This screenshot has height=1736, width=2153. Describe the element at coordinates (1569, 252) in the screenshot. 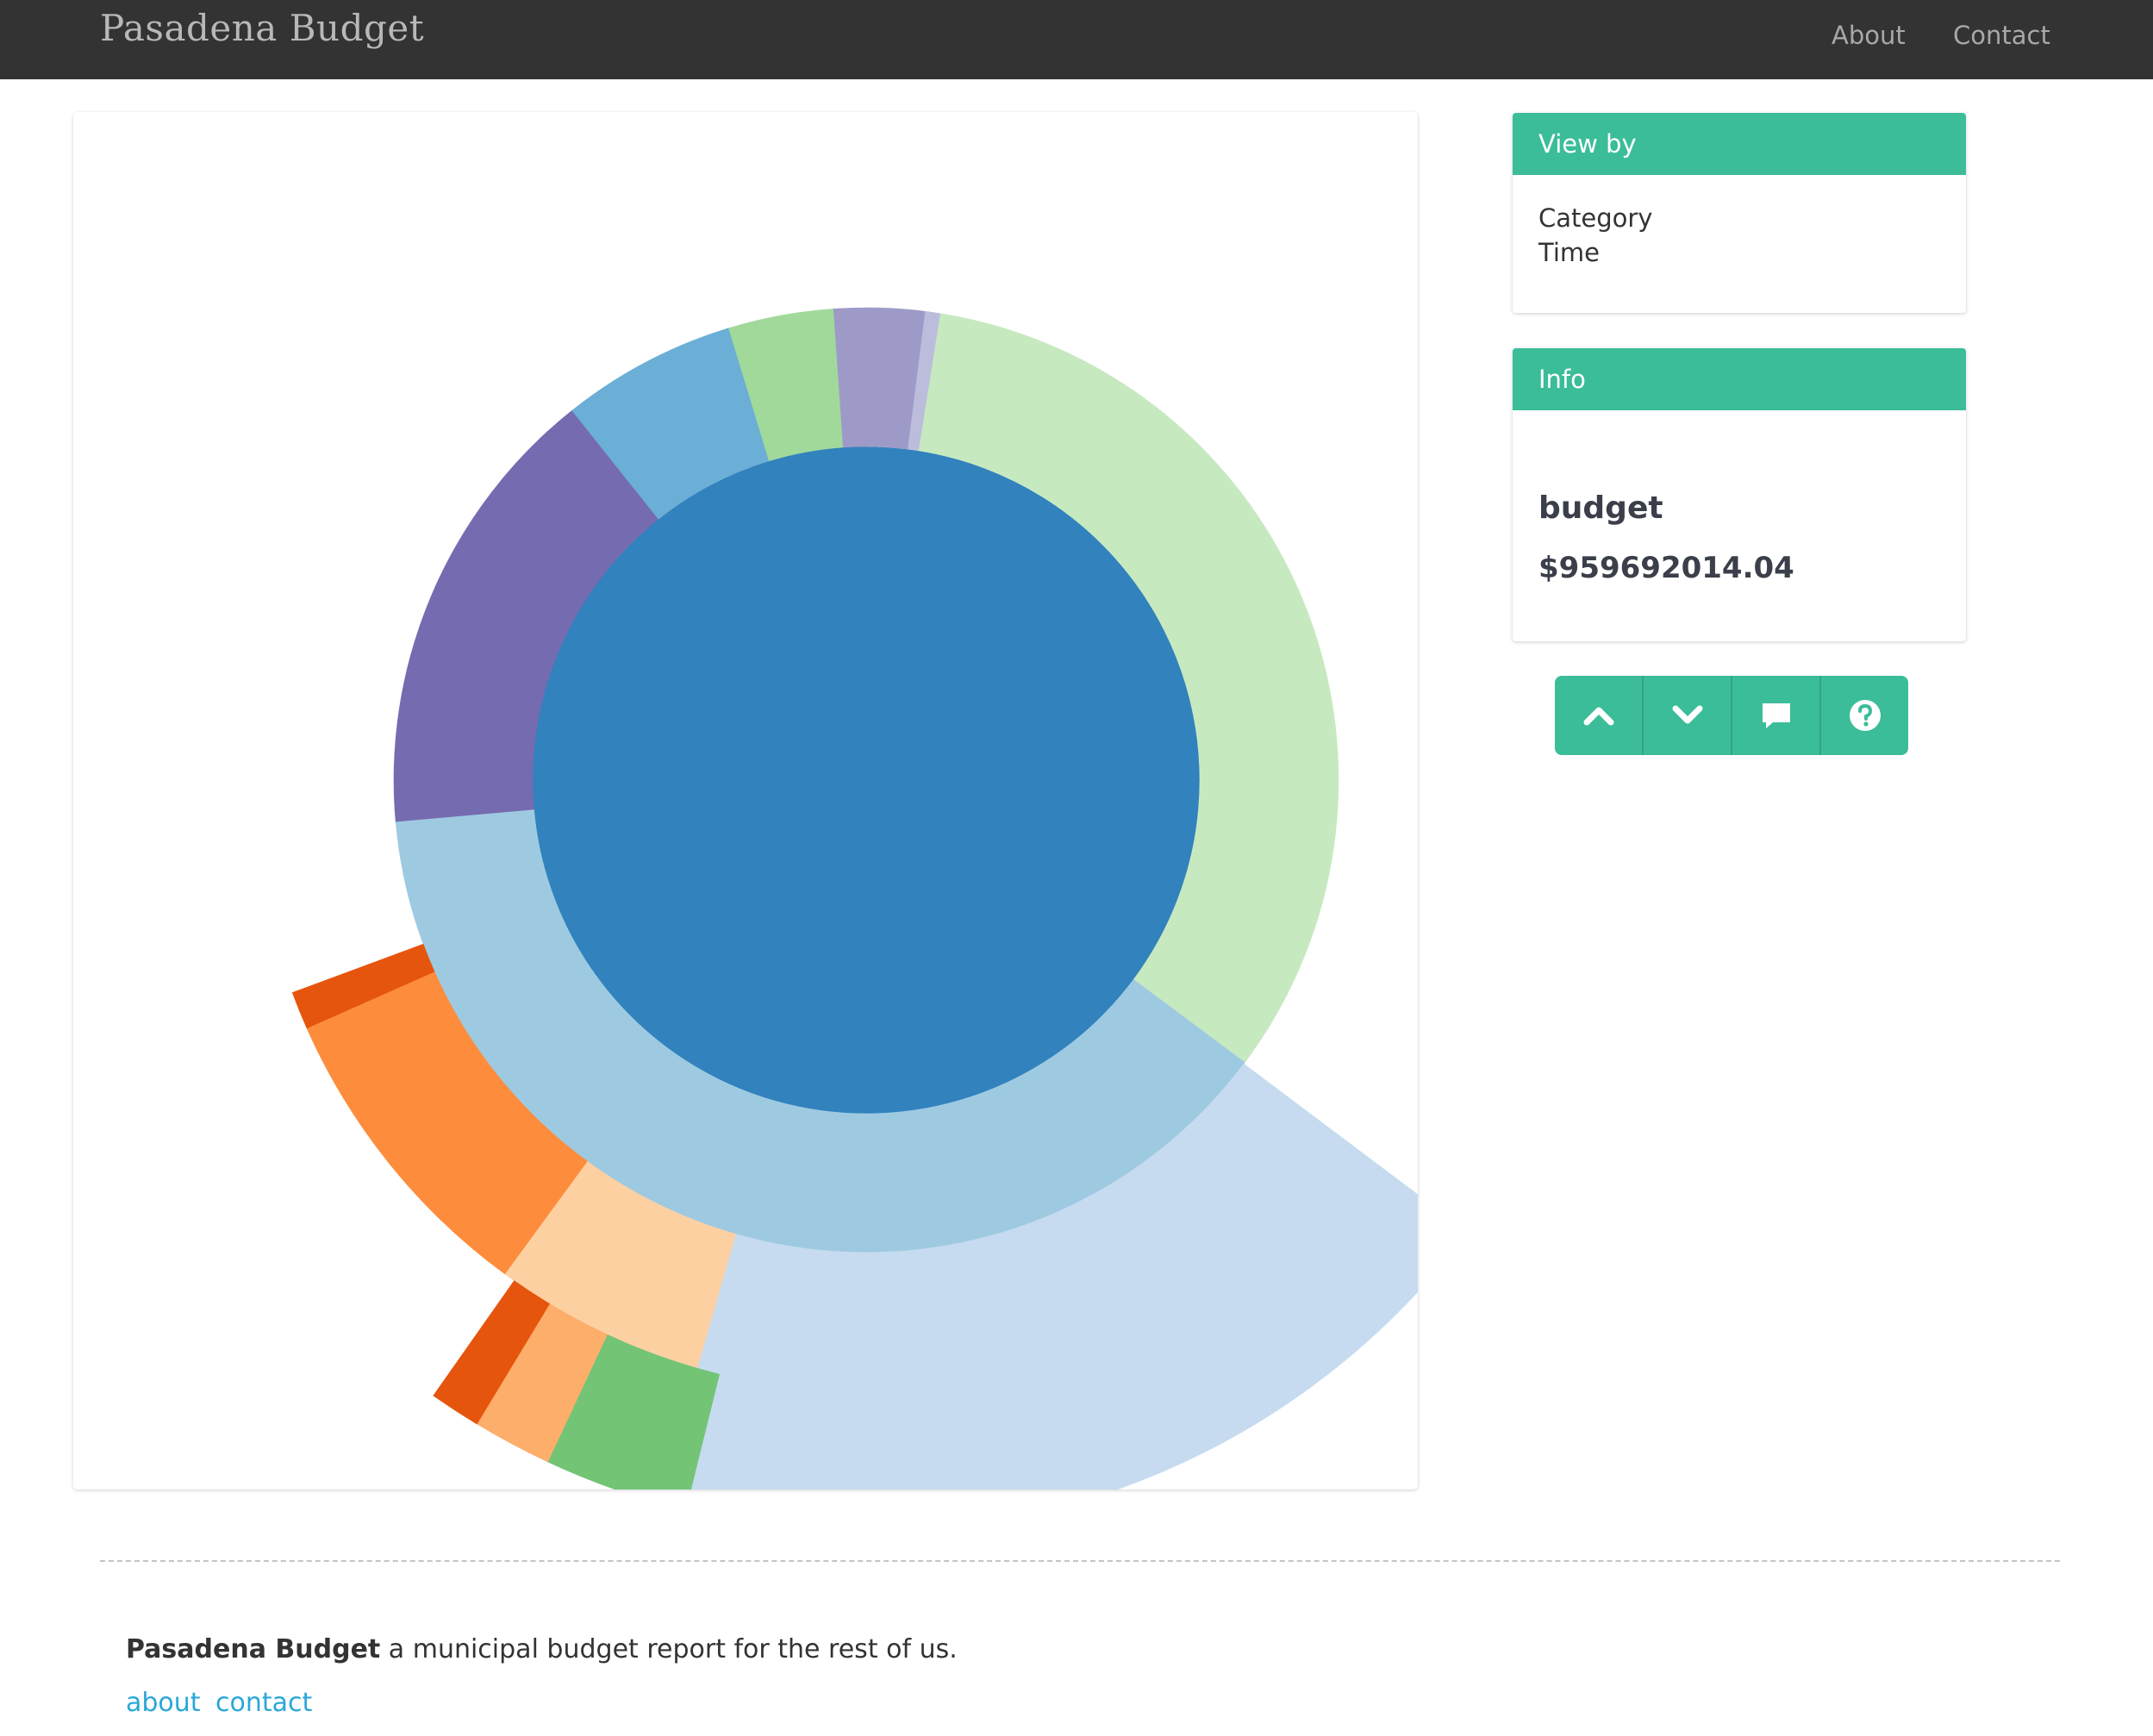

I see `view-by-time: Time` at that location.